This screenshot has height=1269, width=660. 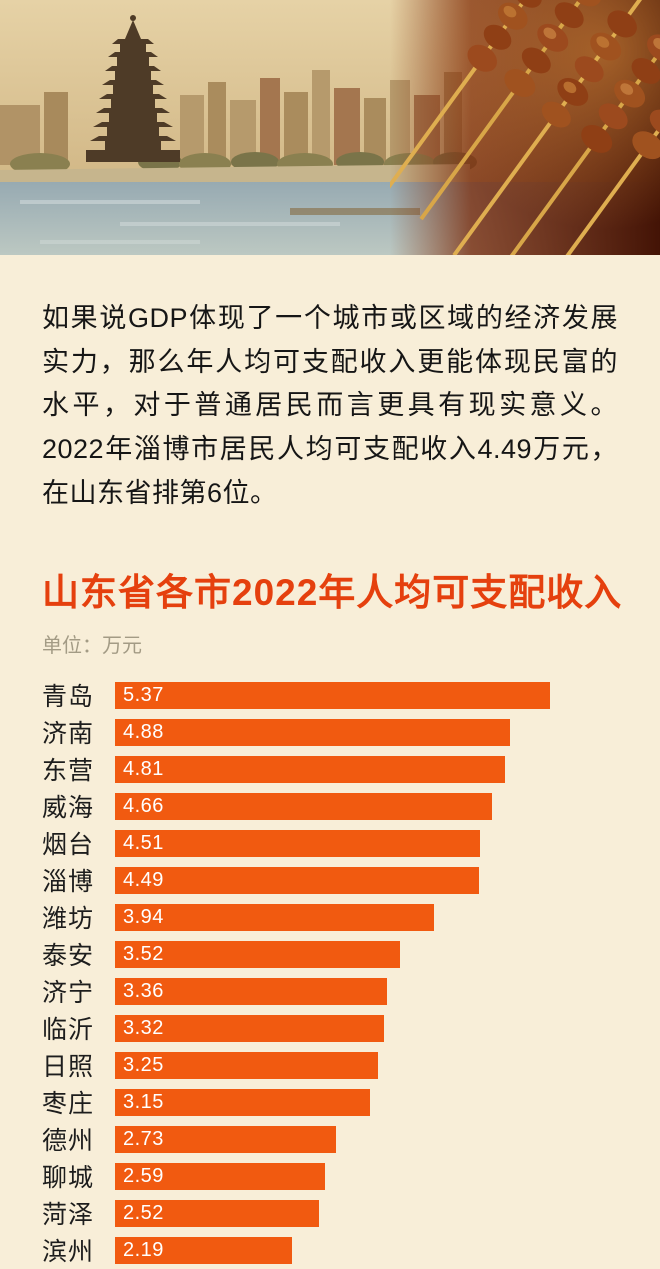 What do you see at coordinates (139, 1213) in the screenshot?
I see `bar-value-label: 2.52` at bounding box center [139, 1213].